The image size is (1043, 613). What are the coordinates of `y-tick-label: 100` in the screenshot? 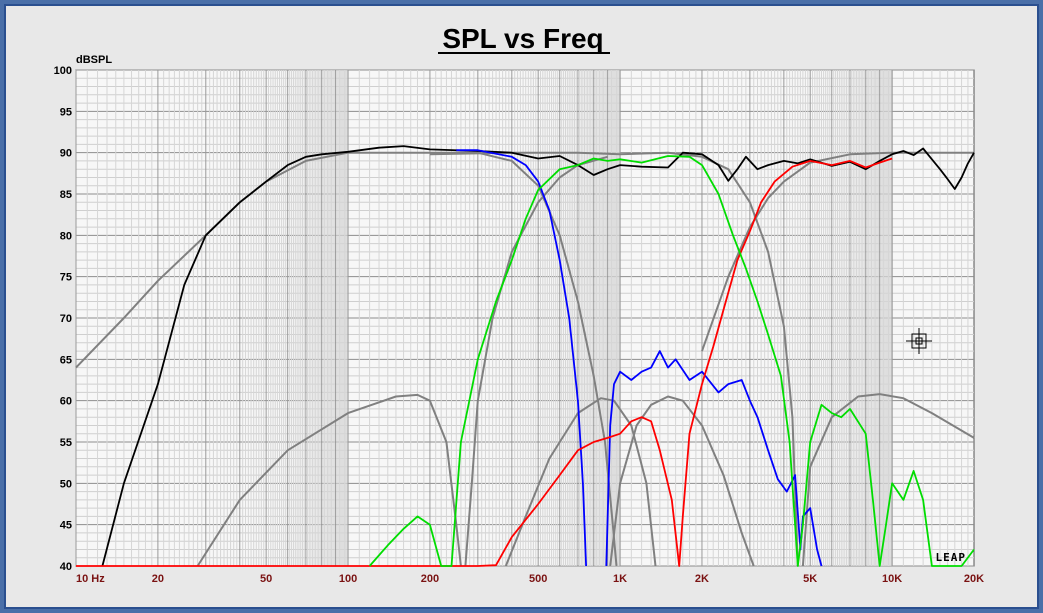 It's located at (63, 71).